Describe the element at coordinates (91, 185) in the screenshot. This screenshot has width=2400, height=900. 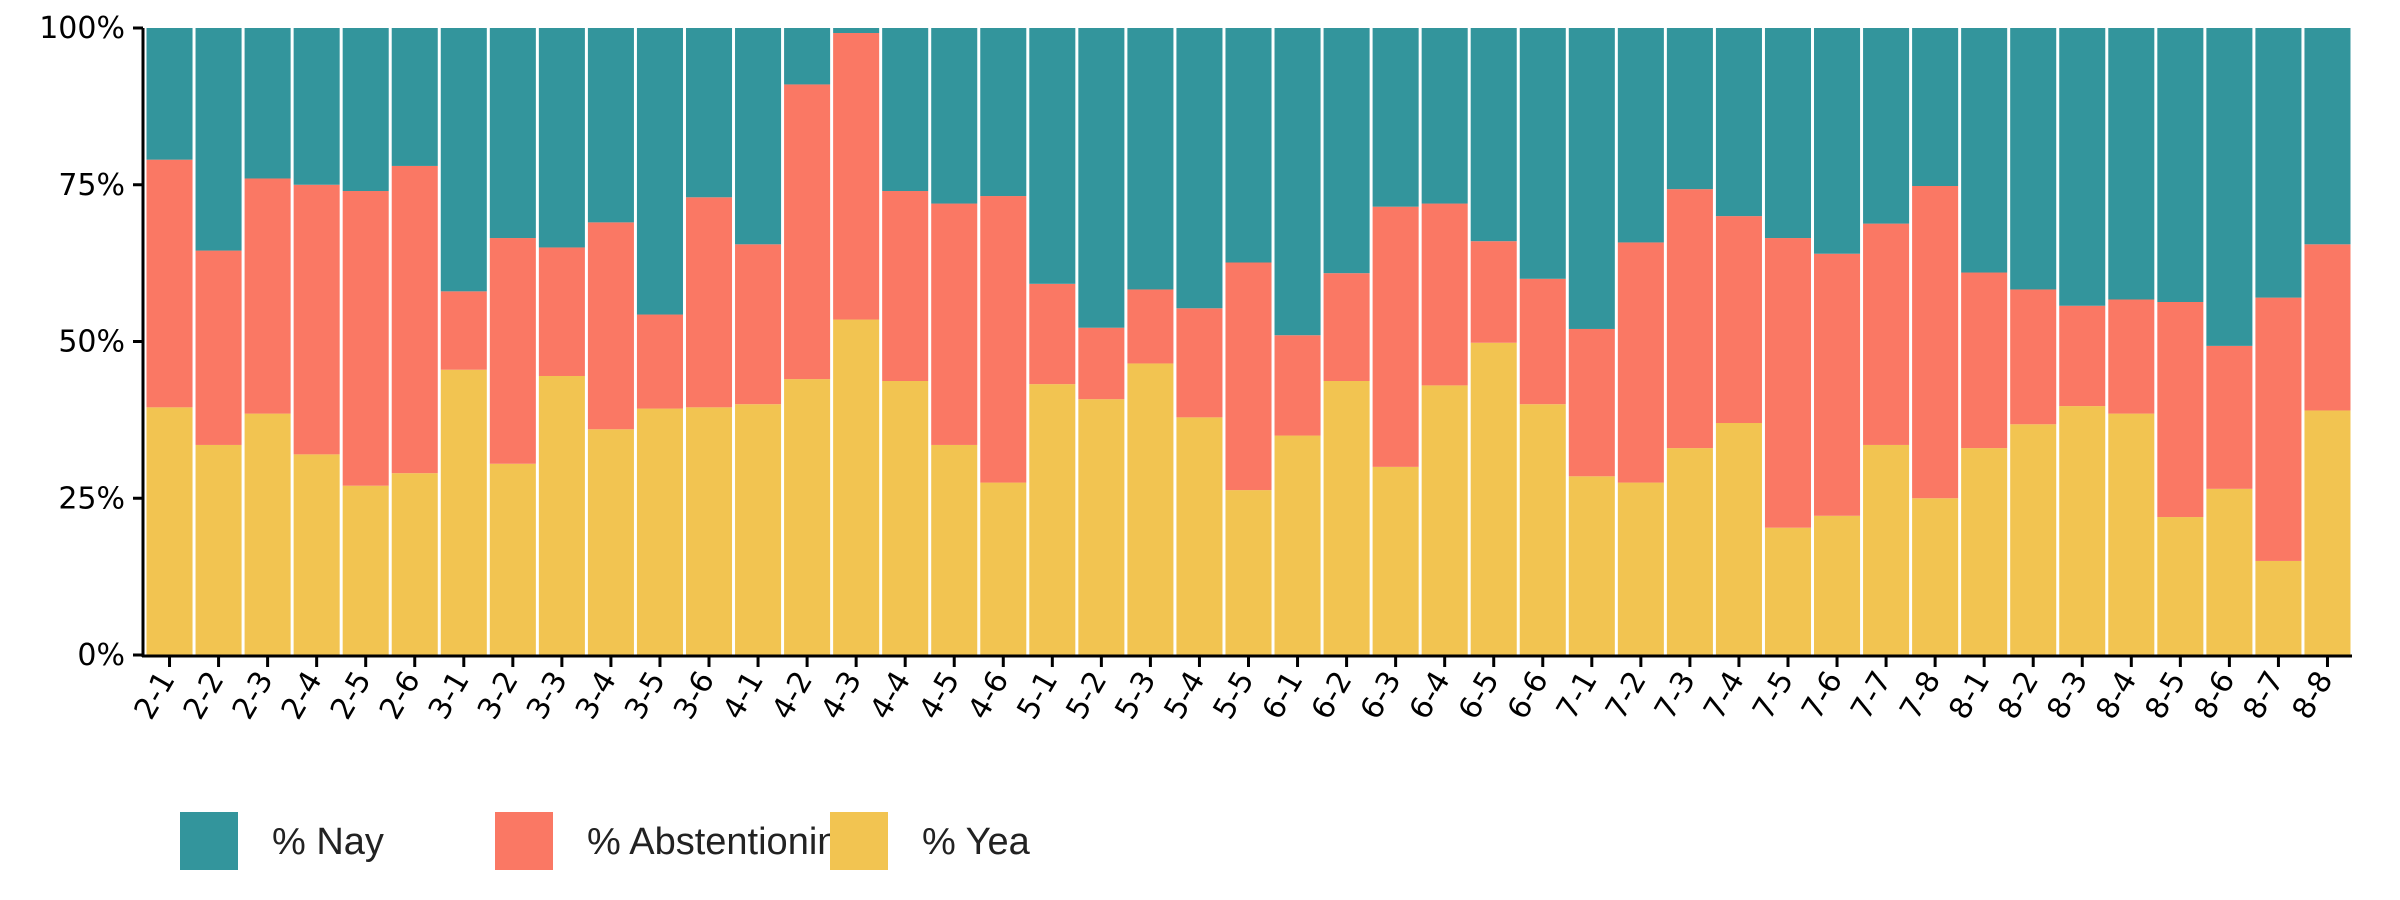
I see `y-tick-label: 75%` at that location.